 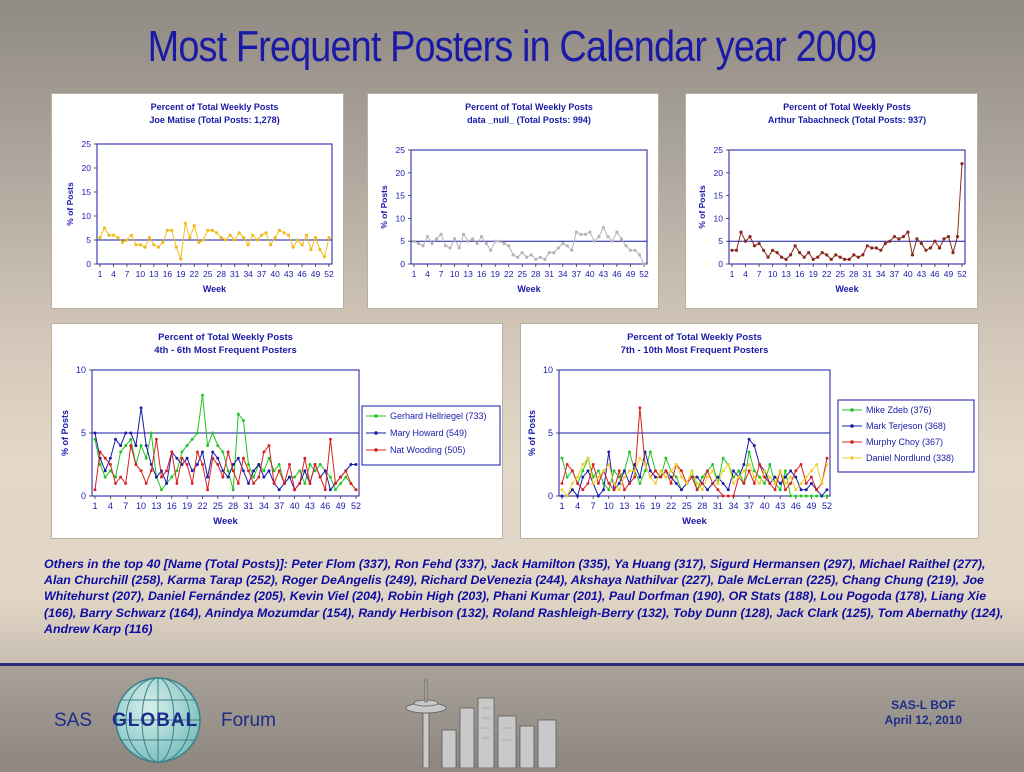 What do you see at coordinates (482, 274) in the screenshot?
I see `x-tick-label: 16` at bounding box center [482, 274].